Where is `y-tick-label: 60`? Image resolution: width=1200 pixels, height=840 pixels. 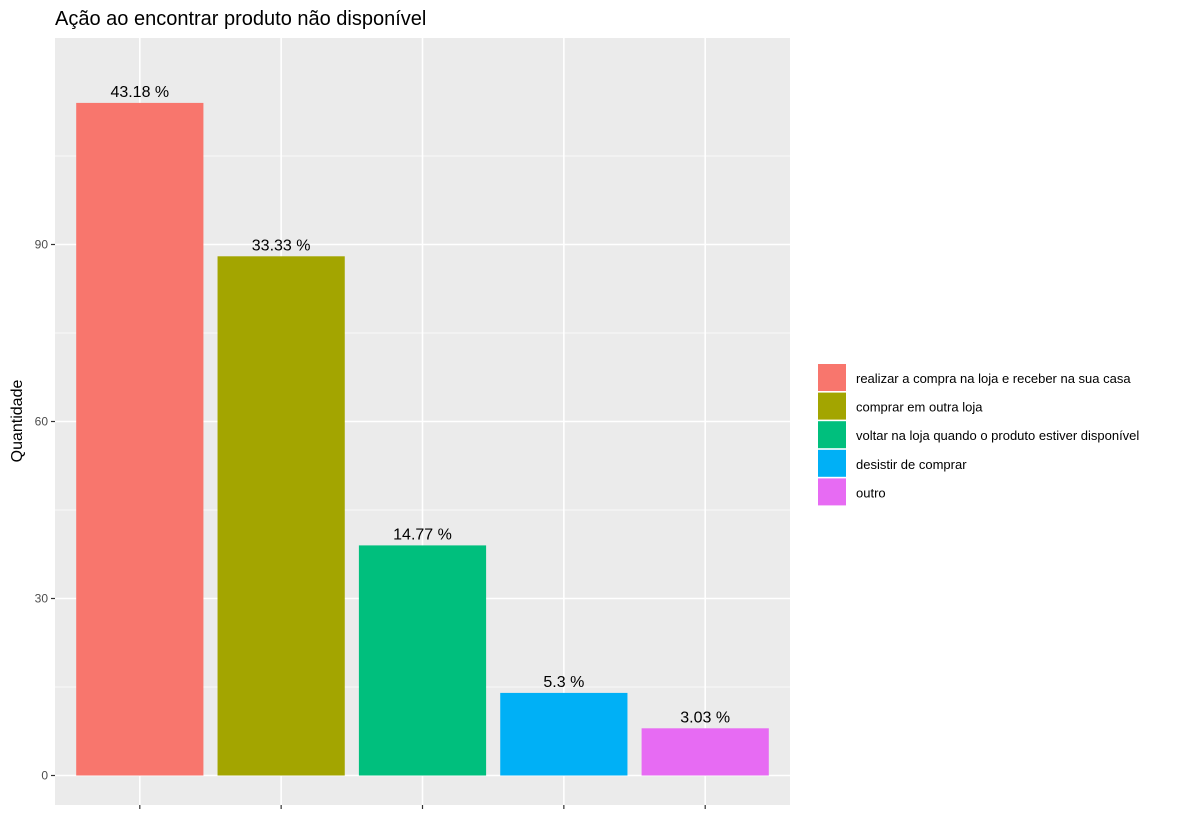 y-tick-label: 60 is located at coordinates (42, 422).